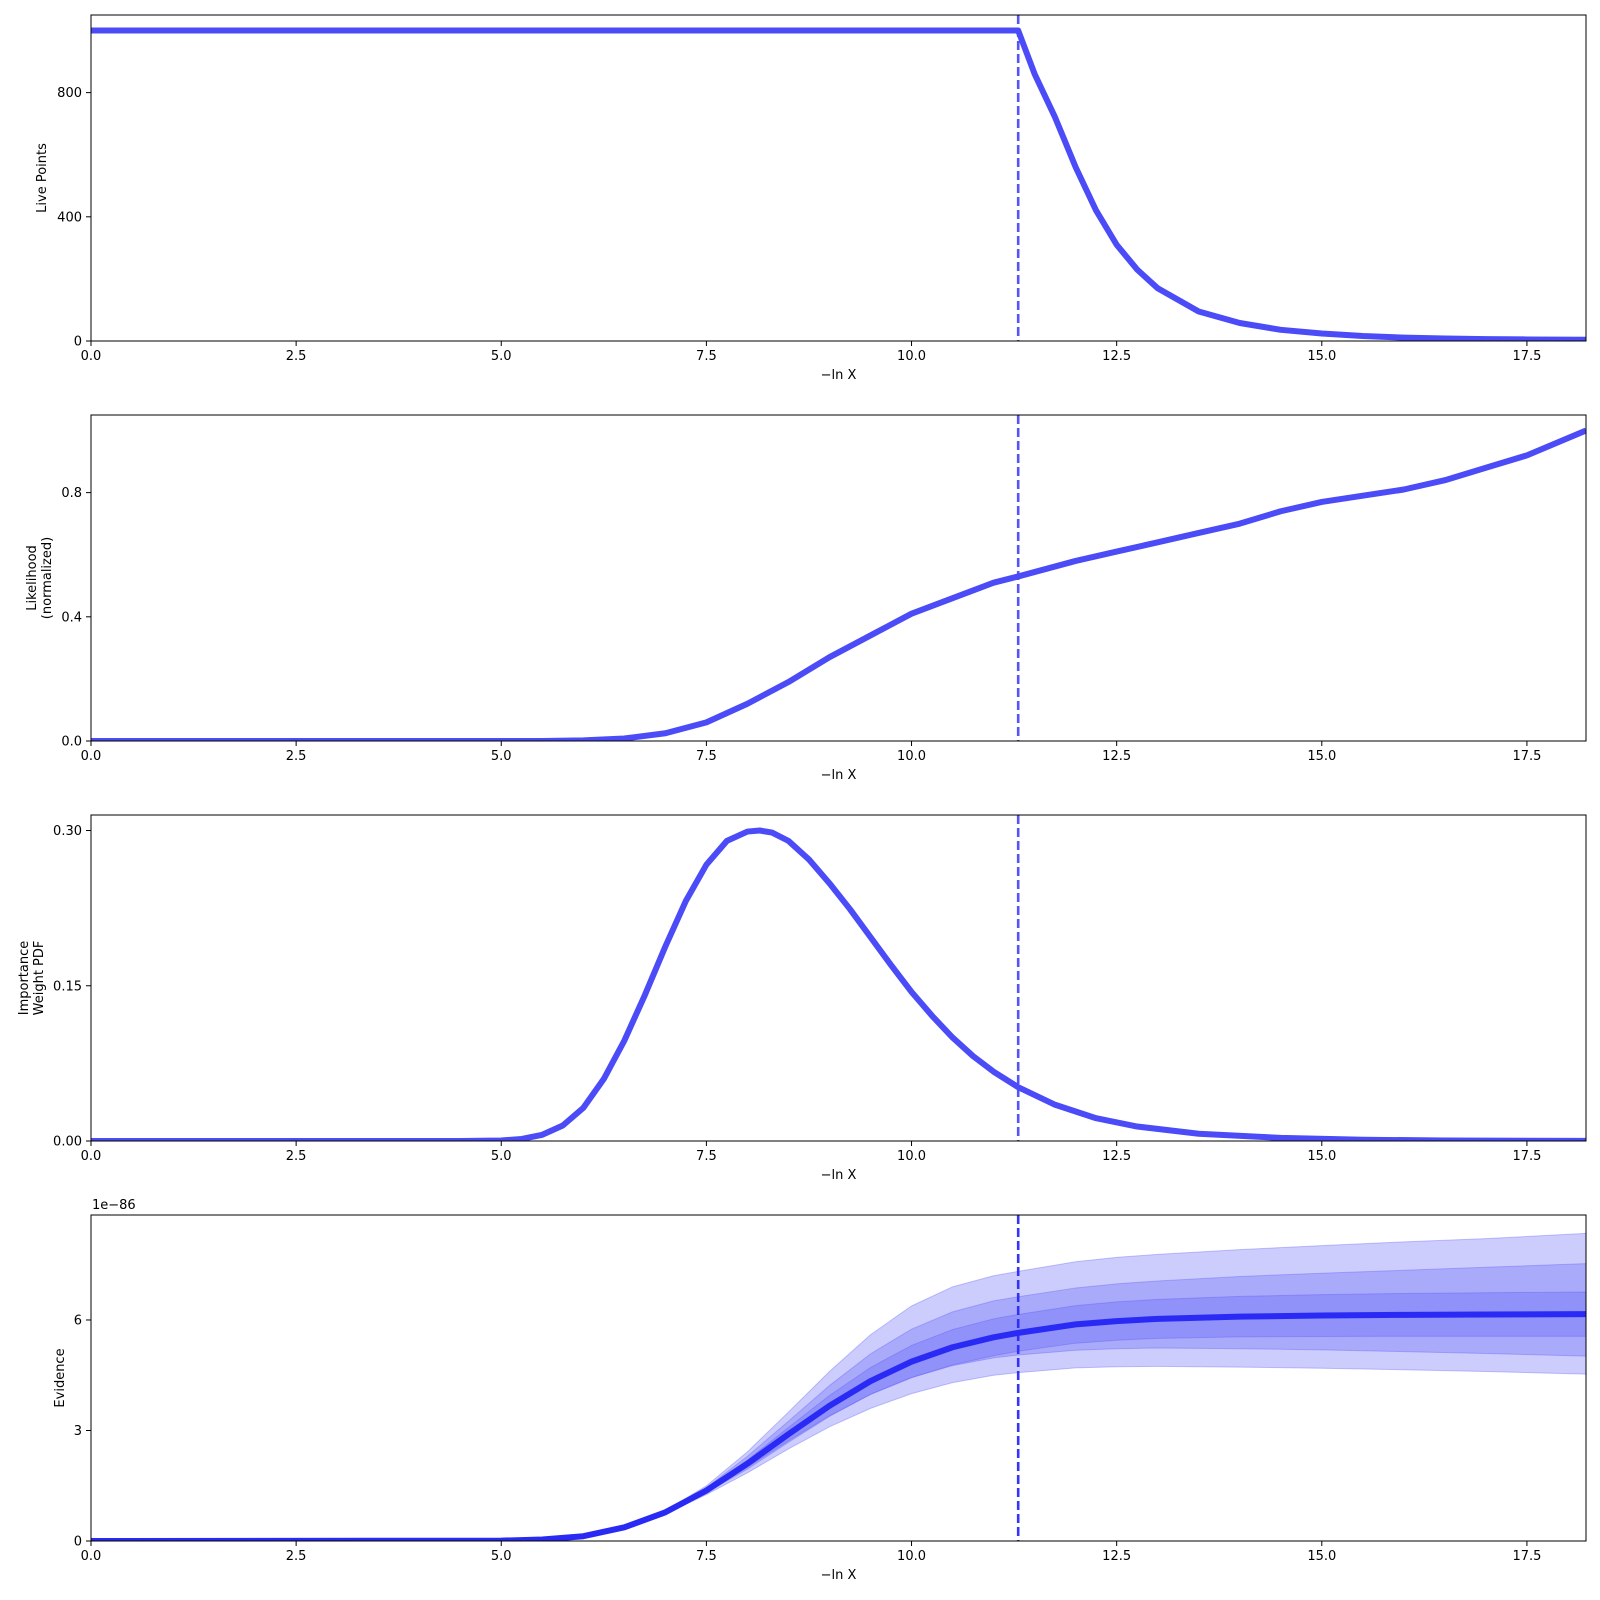 Image resolution: width=1600 pixels, height=1600 pixels. What do you see at coordinates (91, 356) in the screenshot?
I see `chart-1-xtick-label: 0.0` at bounding box center [91, 356].